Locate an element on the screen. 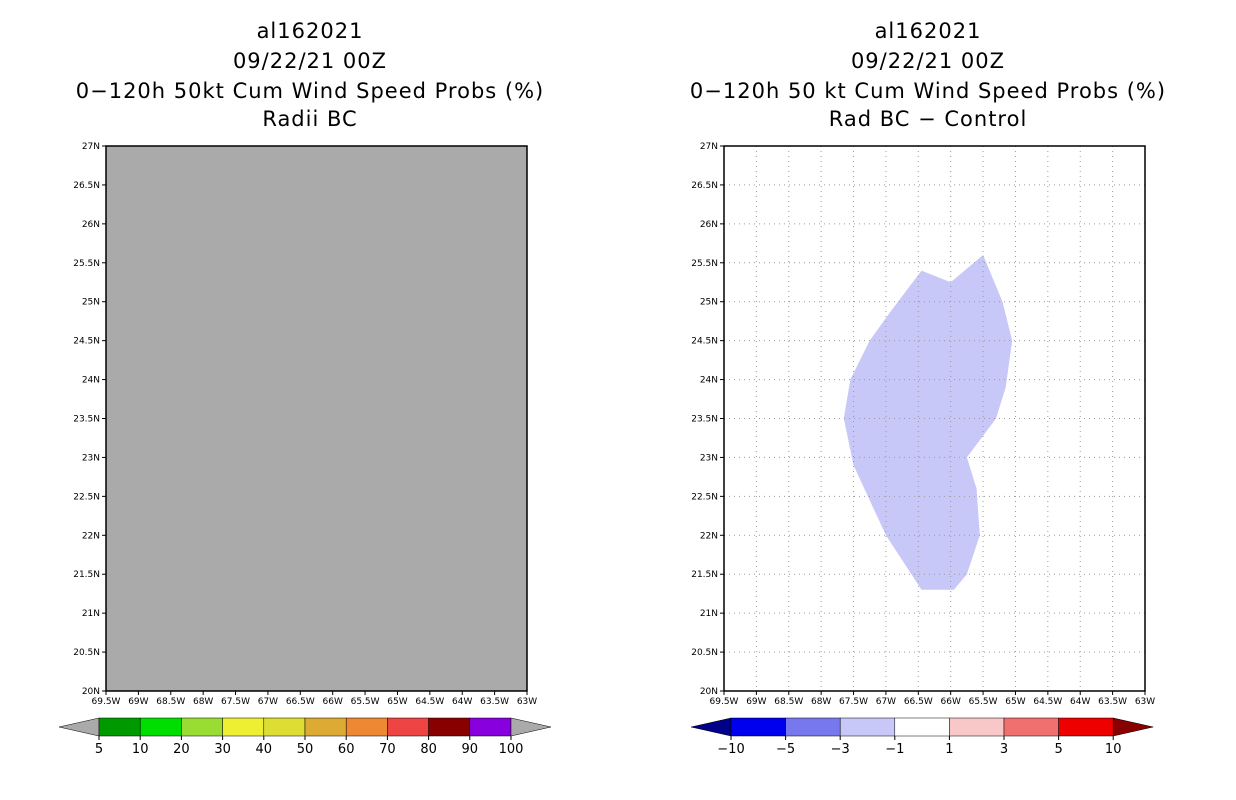 The height and width of the screenshot is (800, 1236). right-colorbar: −10 −5 −3 −1 1 3 5 10 is located at coordinates (922, 737).